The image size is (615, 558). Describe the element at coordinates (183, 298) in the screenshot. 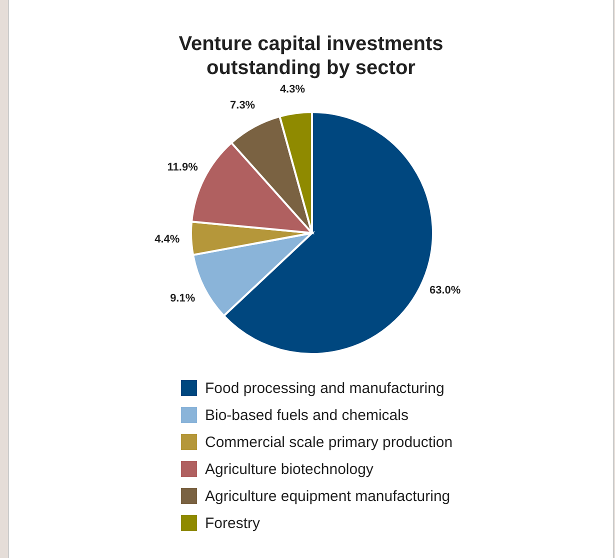

I see `data-label: 9.1%` at that location.